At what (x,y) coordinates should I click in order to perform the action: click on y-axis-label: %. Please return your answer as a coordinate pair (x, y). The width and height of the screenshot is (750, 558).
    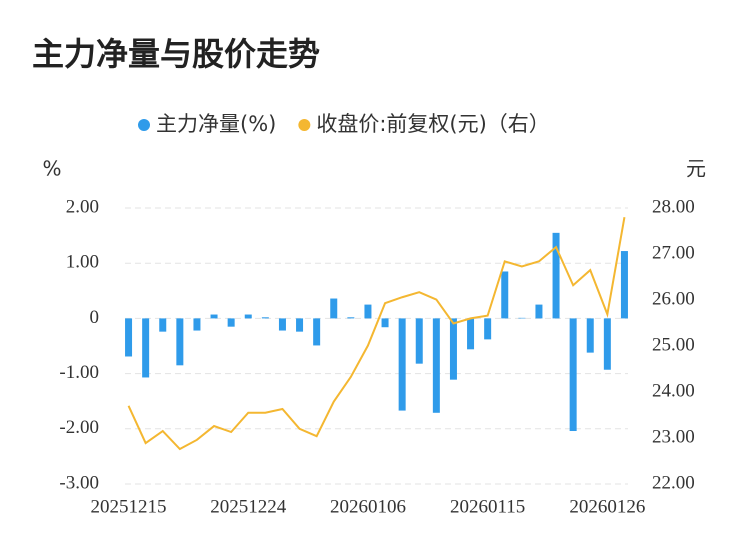
    Looking at the image, I should click on (51, 169).